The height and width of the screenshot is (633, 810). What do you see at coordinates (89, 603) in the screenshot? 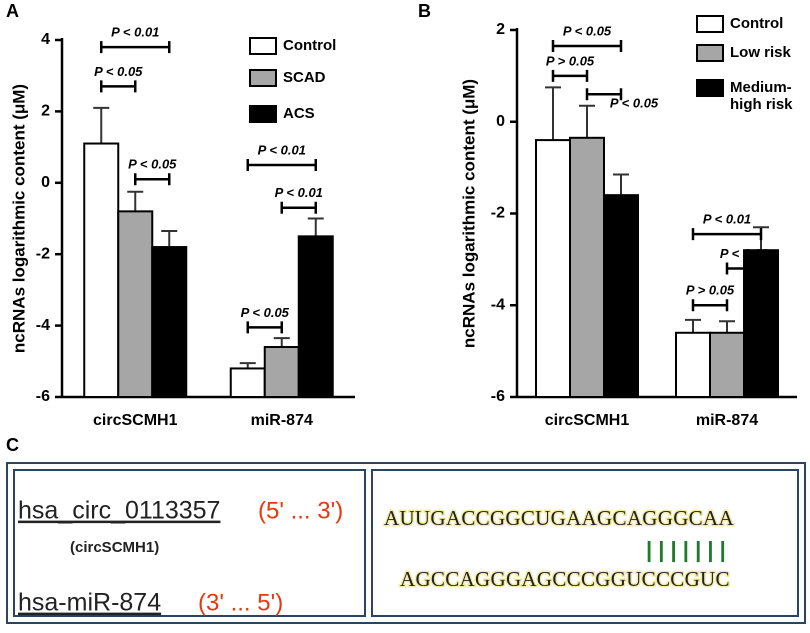
I see `mir-name: hsa-miR-874` at bounding box center [89, 603].